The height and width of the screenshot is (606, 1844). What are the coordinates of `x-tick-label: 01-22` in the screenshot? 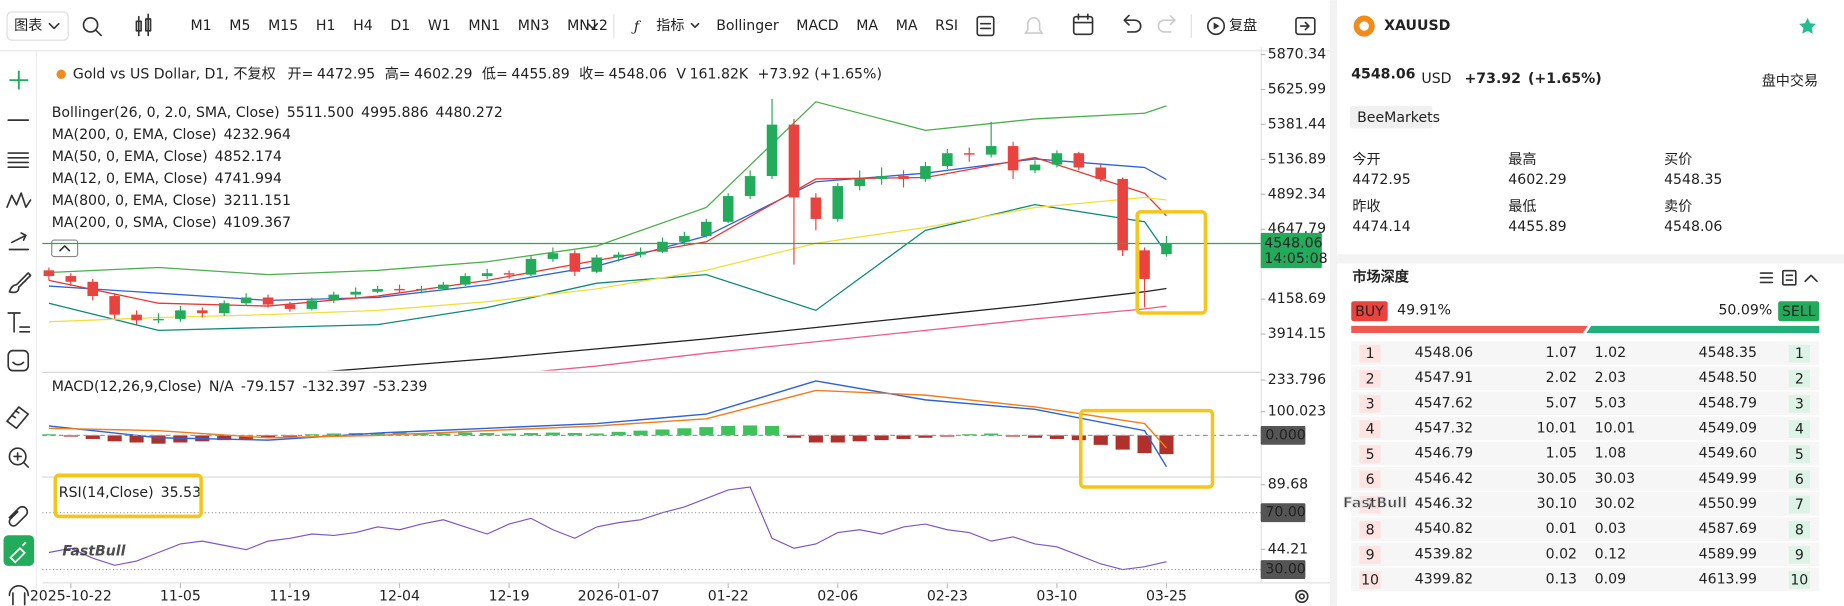 It's located at (728, 596).